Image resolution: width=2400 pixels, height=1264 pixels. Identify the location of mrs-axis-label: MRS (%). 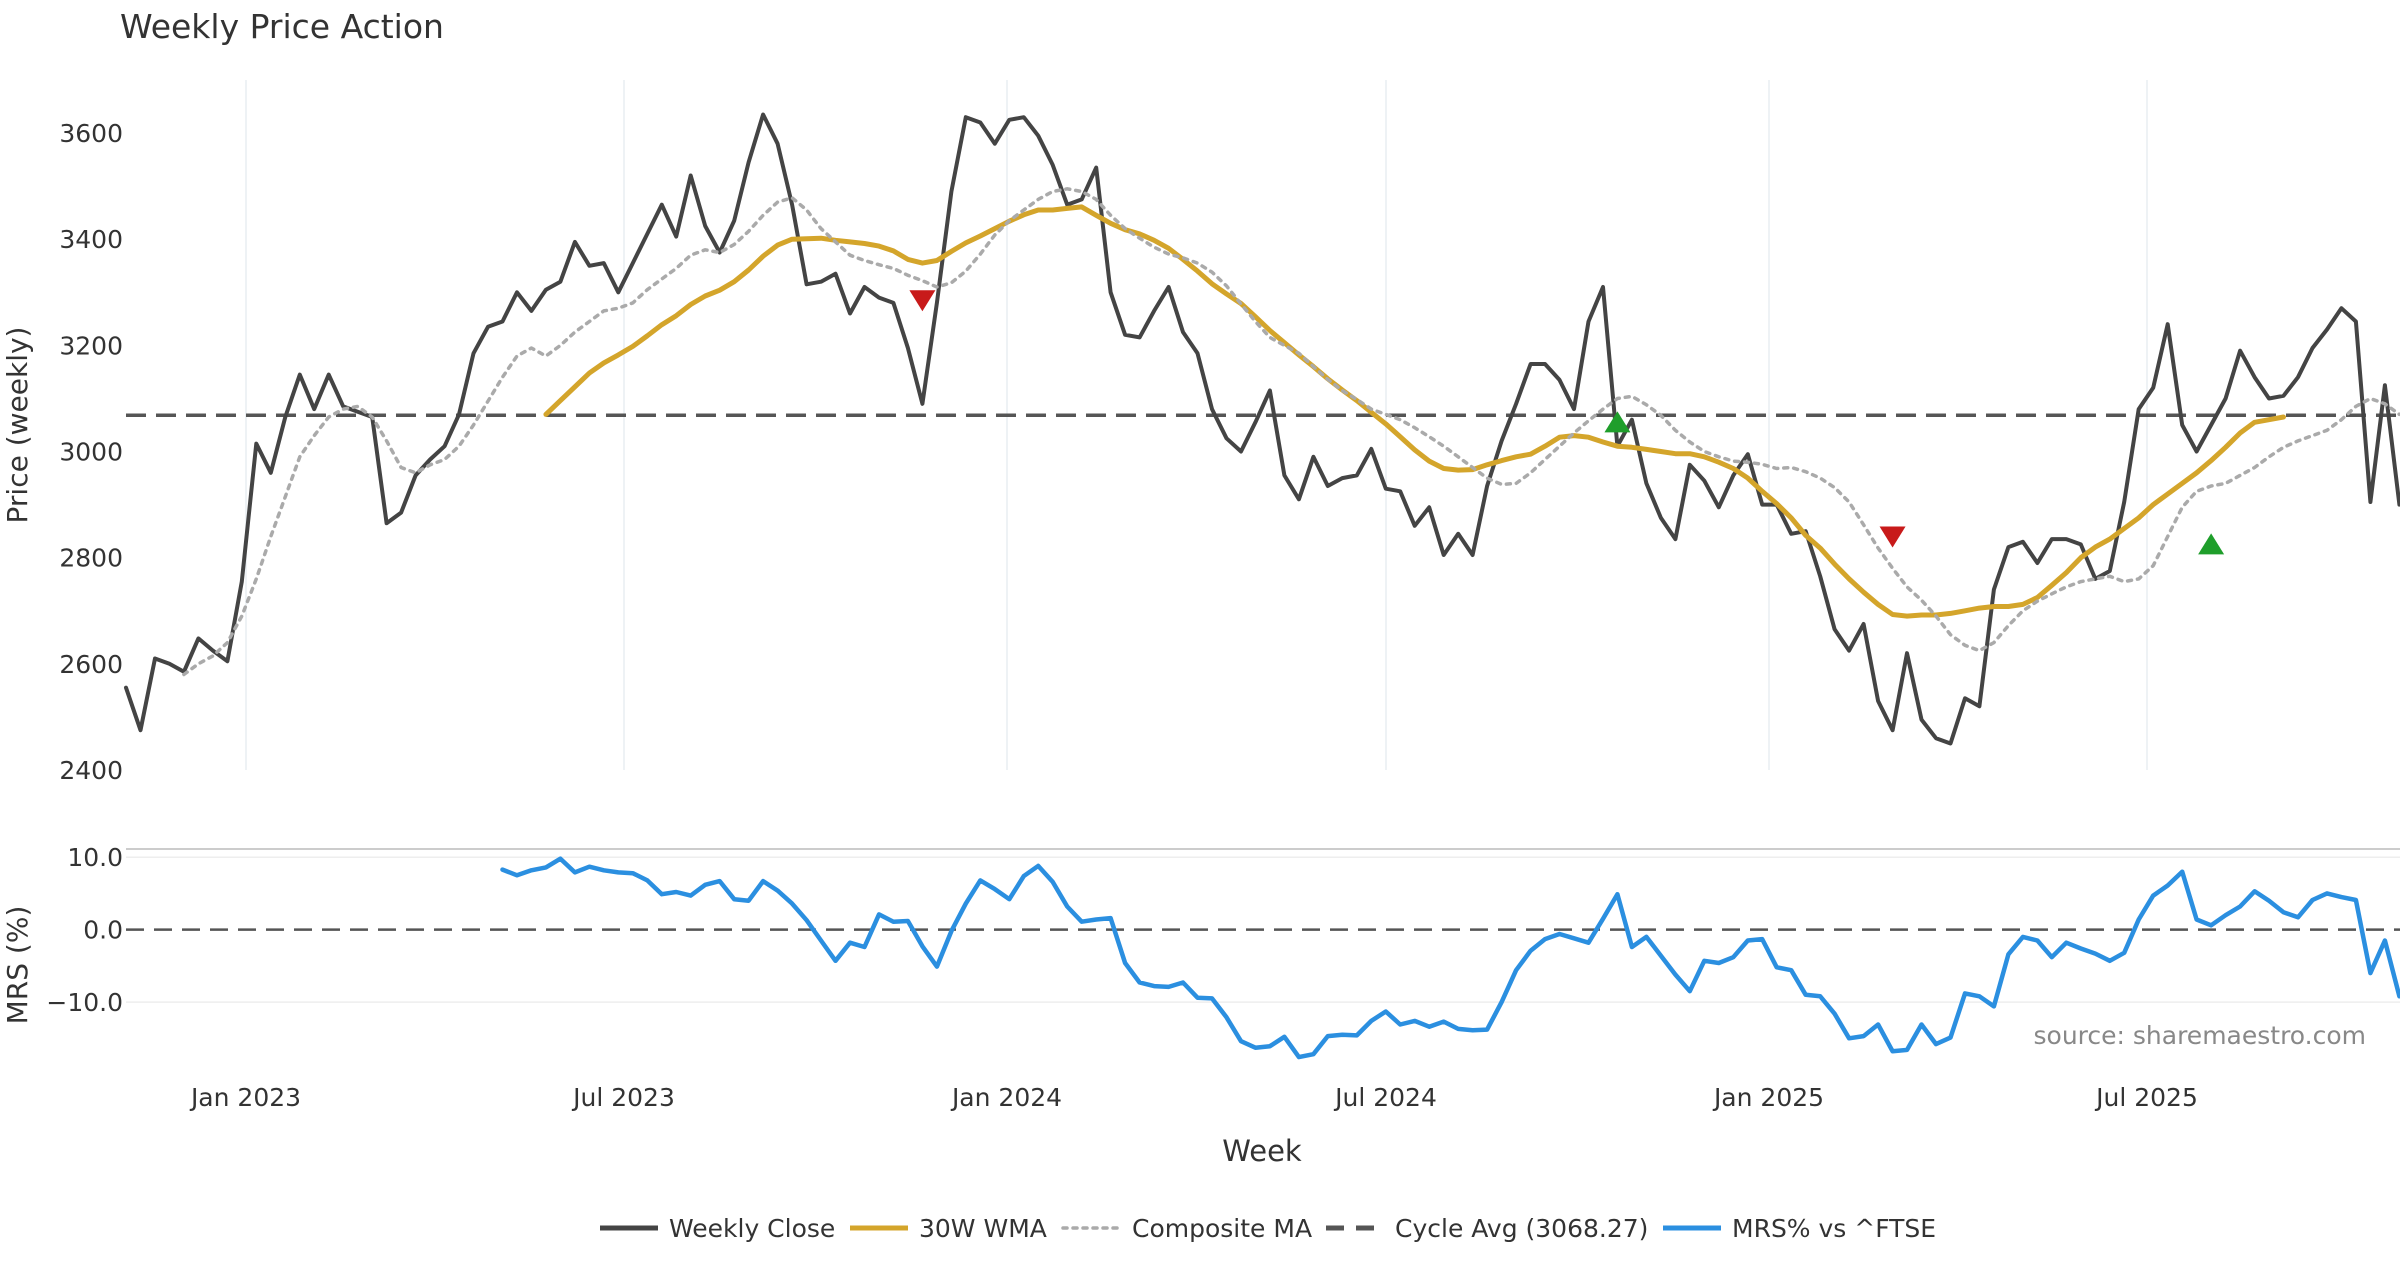
(17, 965).